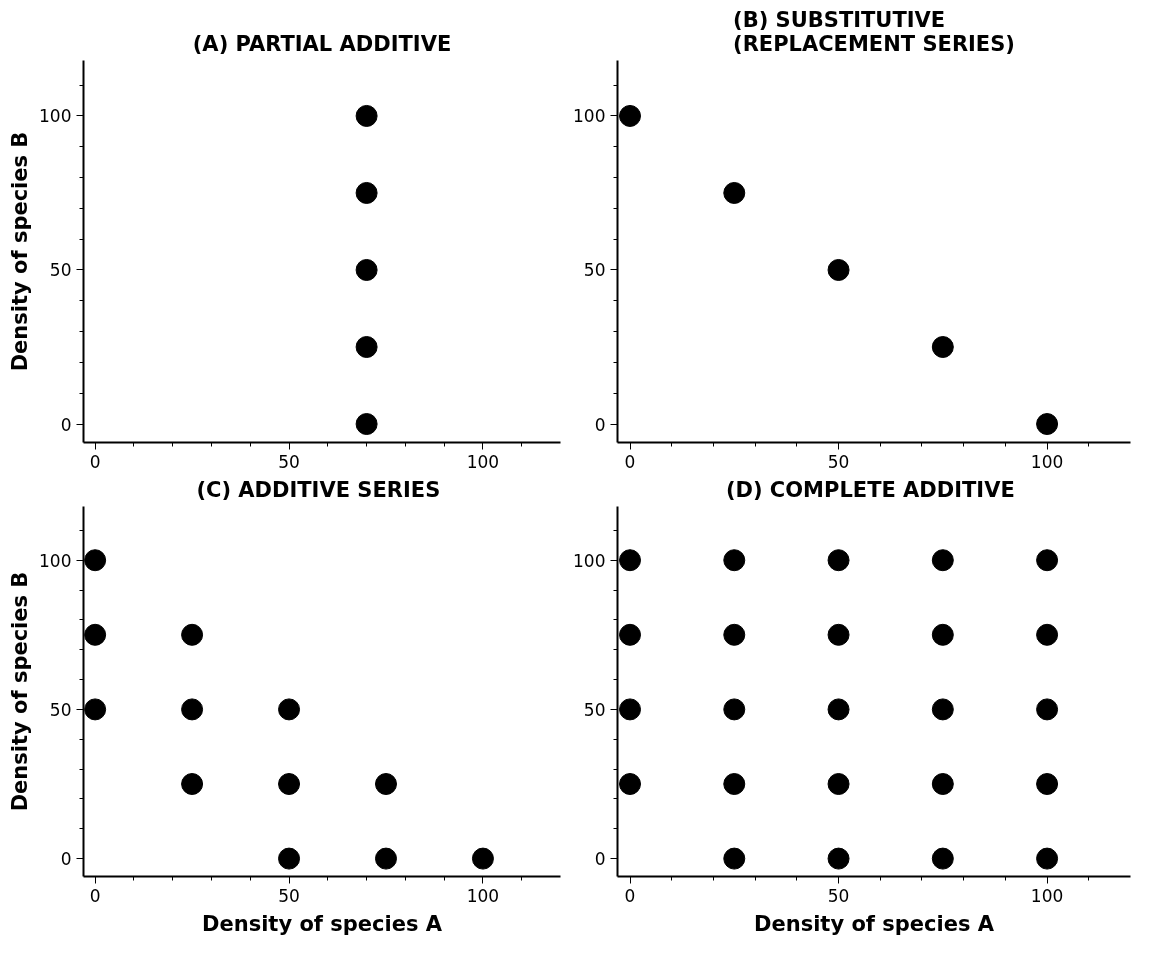  I want to click on chart-title: (A) PARTIAL ADDITIVE, so click(322, 43).